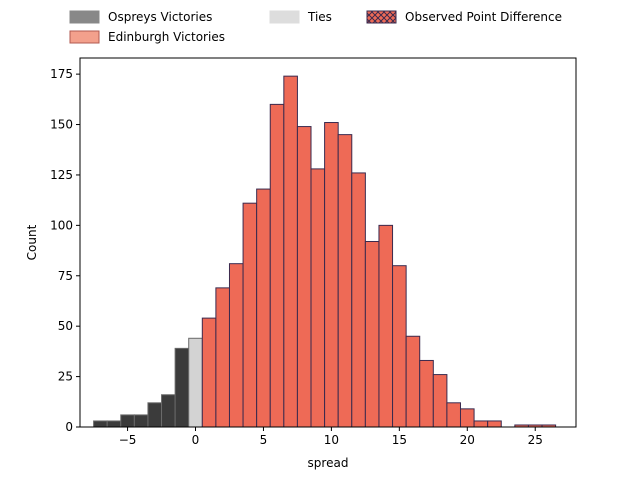 This screenshot has height=484, width=640. I want to click on y-tick-label: 100, so click(61, 225).